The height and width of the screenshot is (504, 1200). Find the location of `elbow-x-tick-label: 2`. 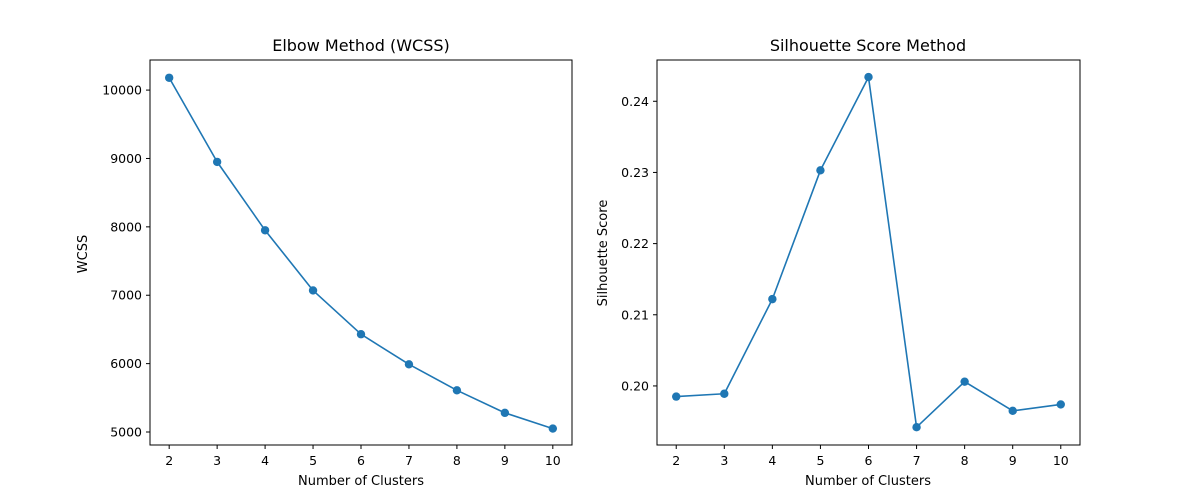

elbow-x-tick-label: 2 is located at coordinates (169, 460).